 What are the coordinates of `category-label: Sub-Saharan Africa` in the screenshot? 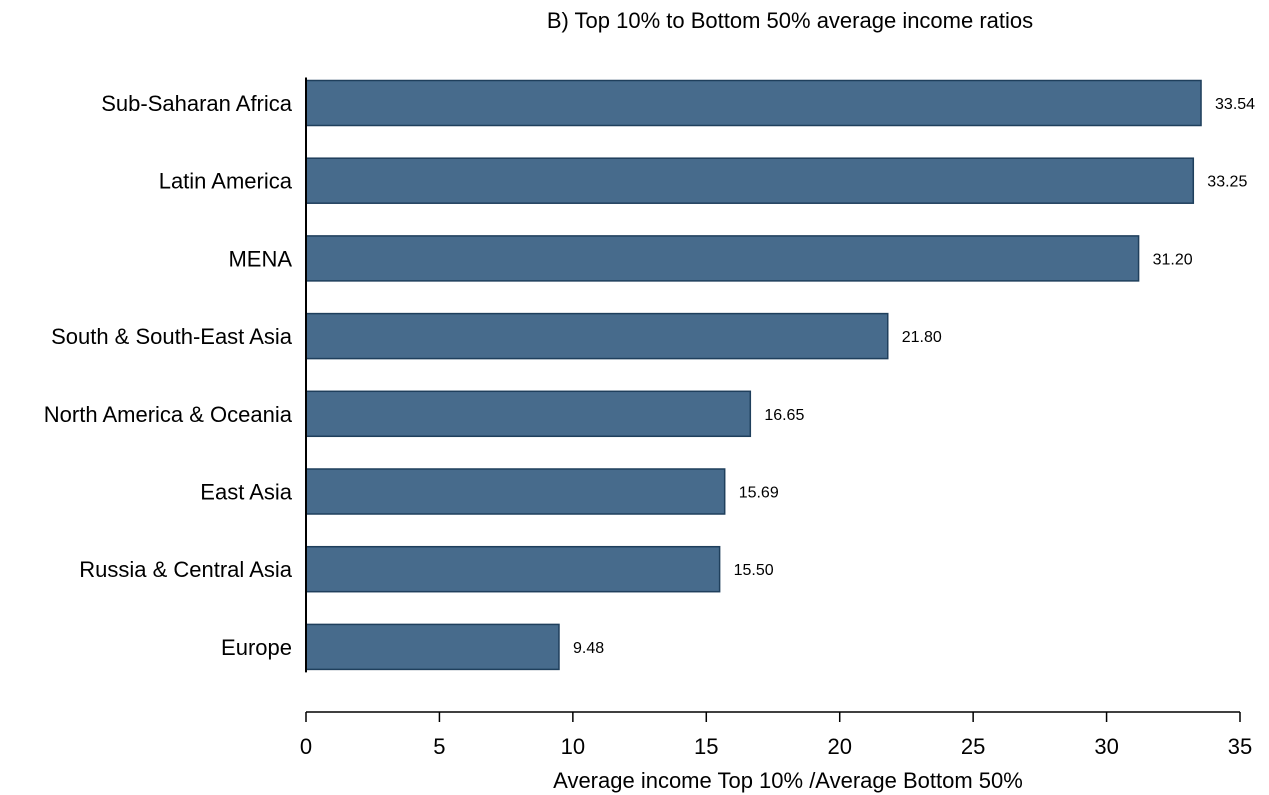 It's located at (197, 103).